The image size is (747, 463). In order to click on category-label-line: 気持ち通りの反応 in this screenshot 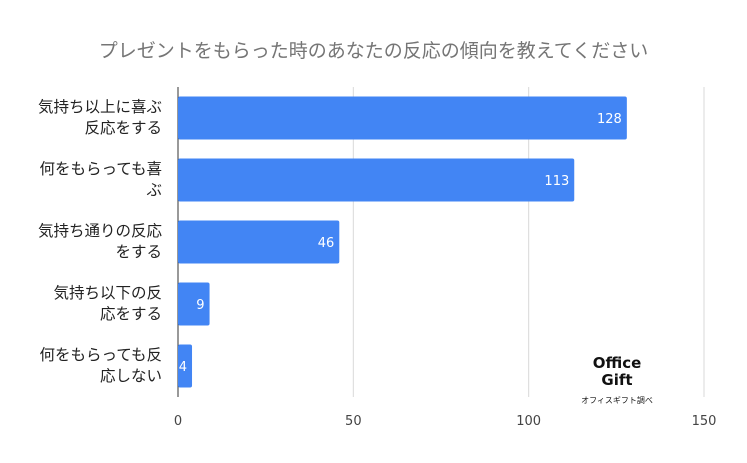, I will do `click(99, 231)`.